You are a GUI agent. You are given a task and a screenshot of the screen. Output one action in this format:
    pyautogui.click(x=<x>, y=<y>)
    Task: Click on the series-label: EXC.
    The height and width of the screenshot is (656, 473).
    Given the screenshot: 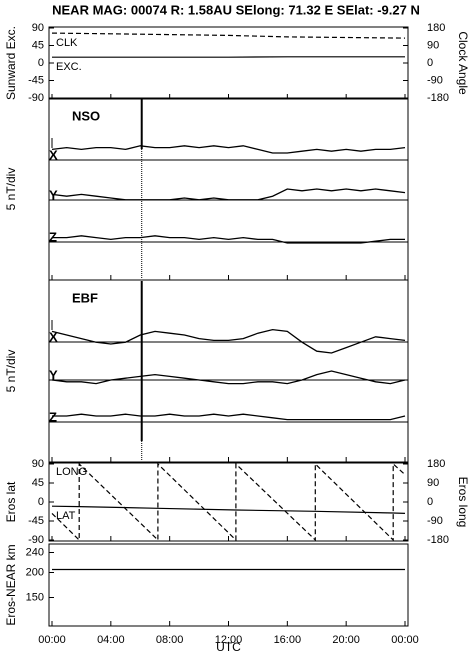 What is the action you would take?
    pyautogui.click(x=69, y=67)
    